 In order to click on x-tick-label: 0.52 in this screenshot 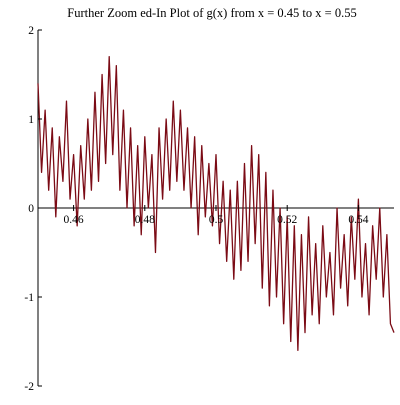, I will do `click(287, 220)`.